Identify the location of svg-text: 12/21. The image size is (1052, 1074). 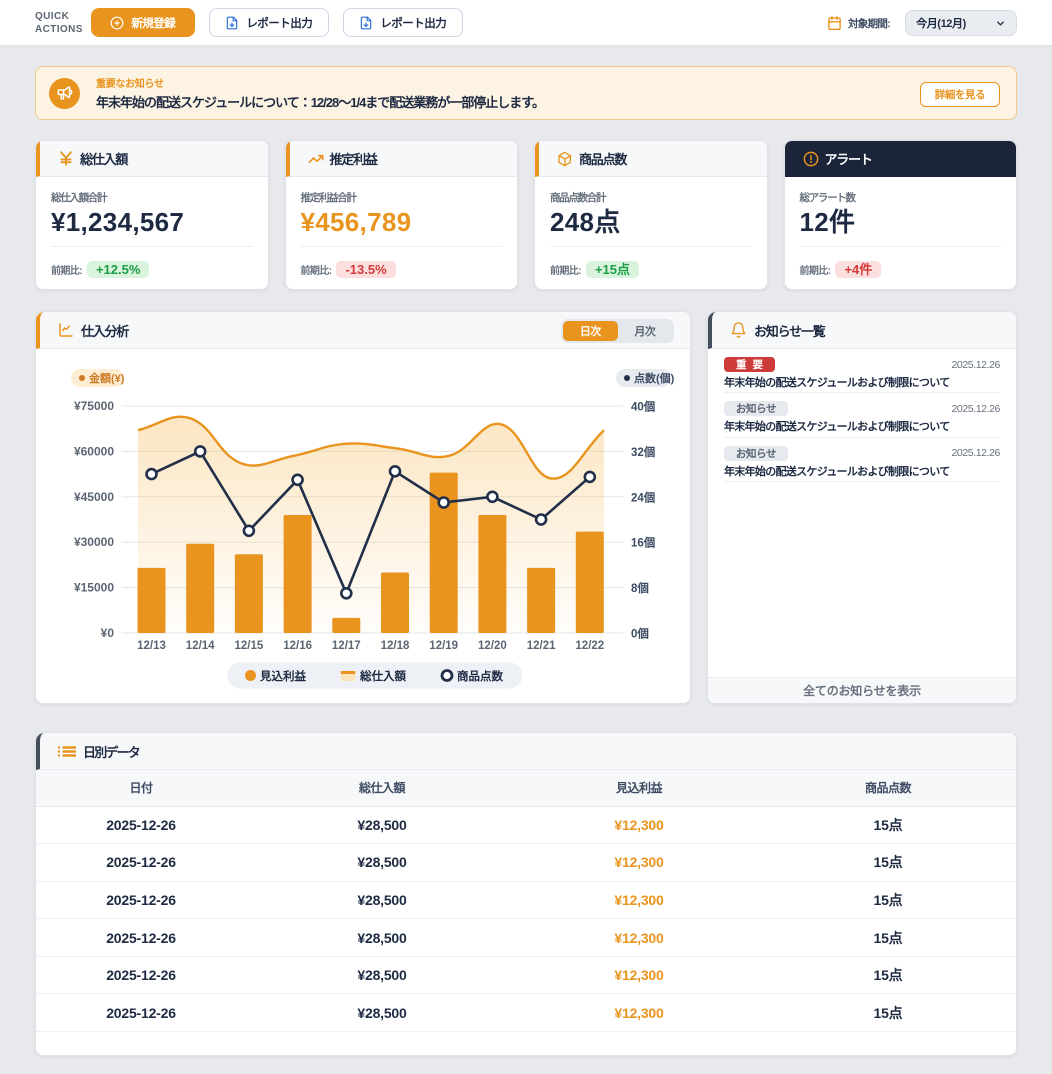
(541, 646).